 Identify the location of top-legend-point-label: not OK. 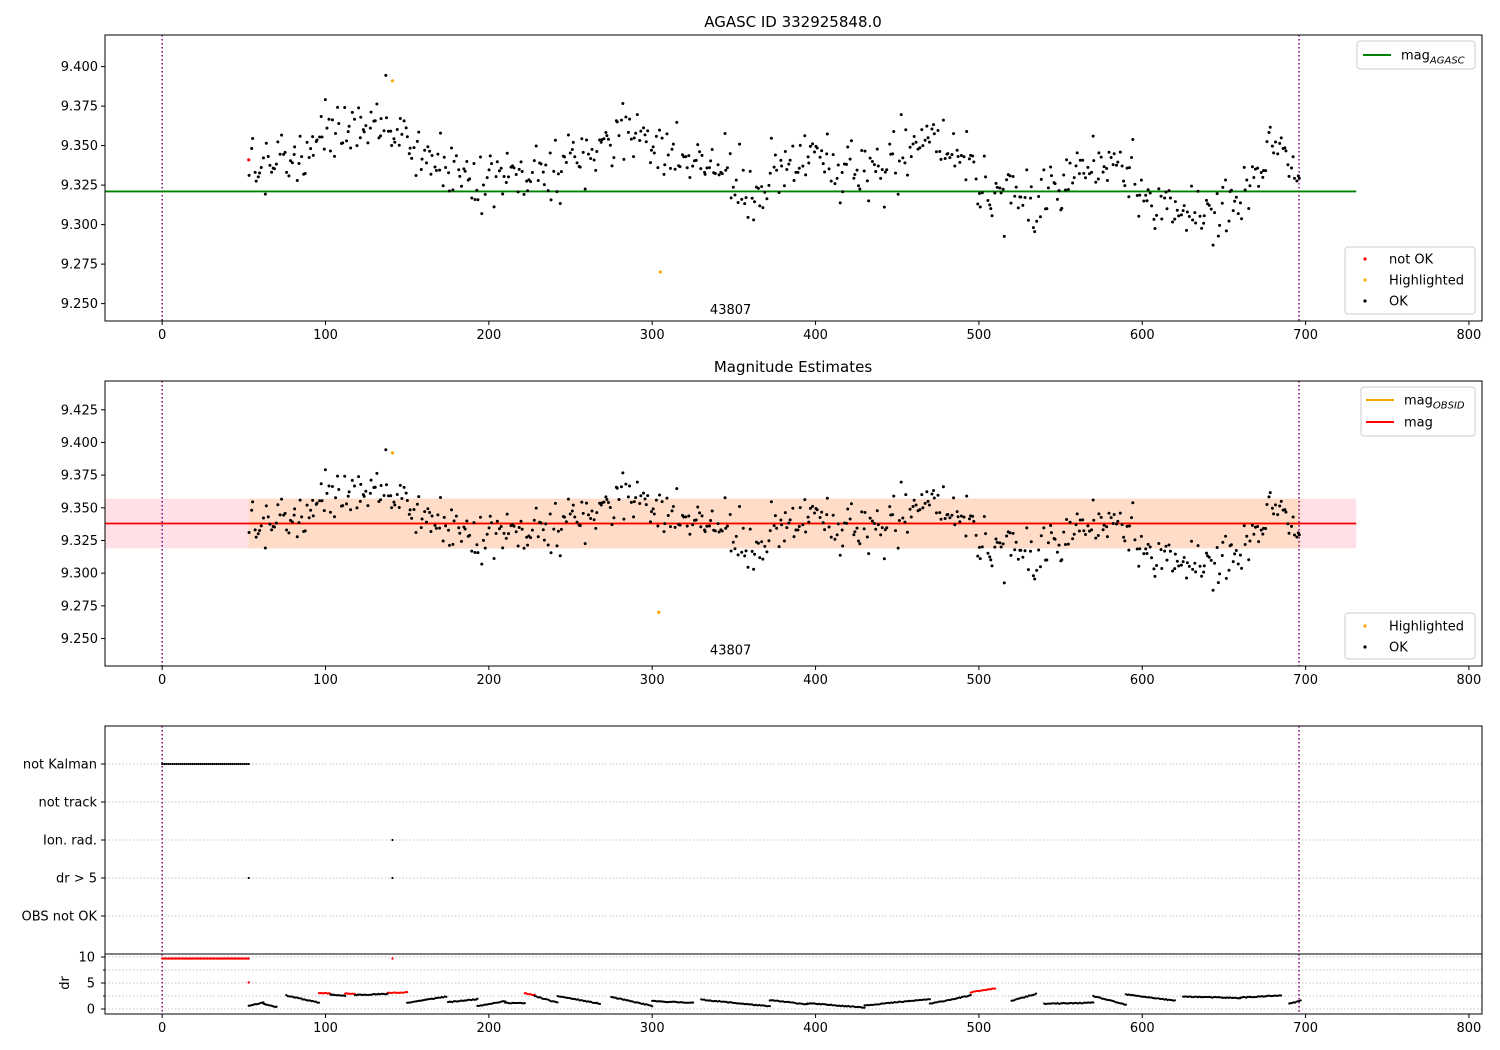
(1411, 260).